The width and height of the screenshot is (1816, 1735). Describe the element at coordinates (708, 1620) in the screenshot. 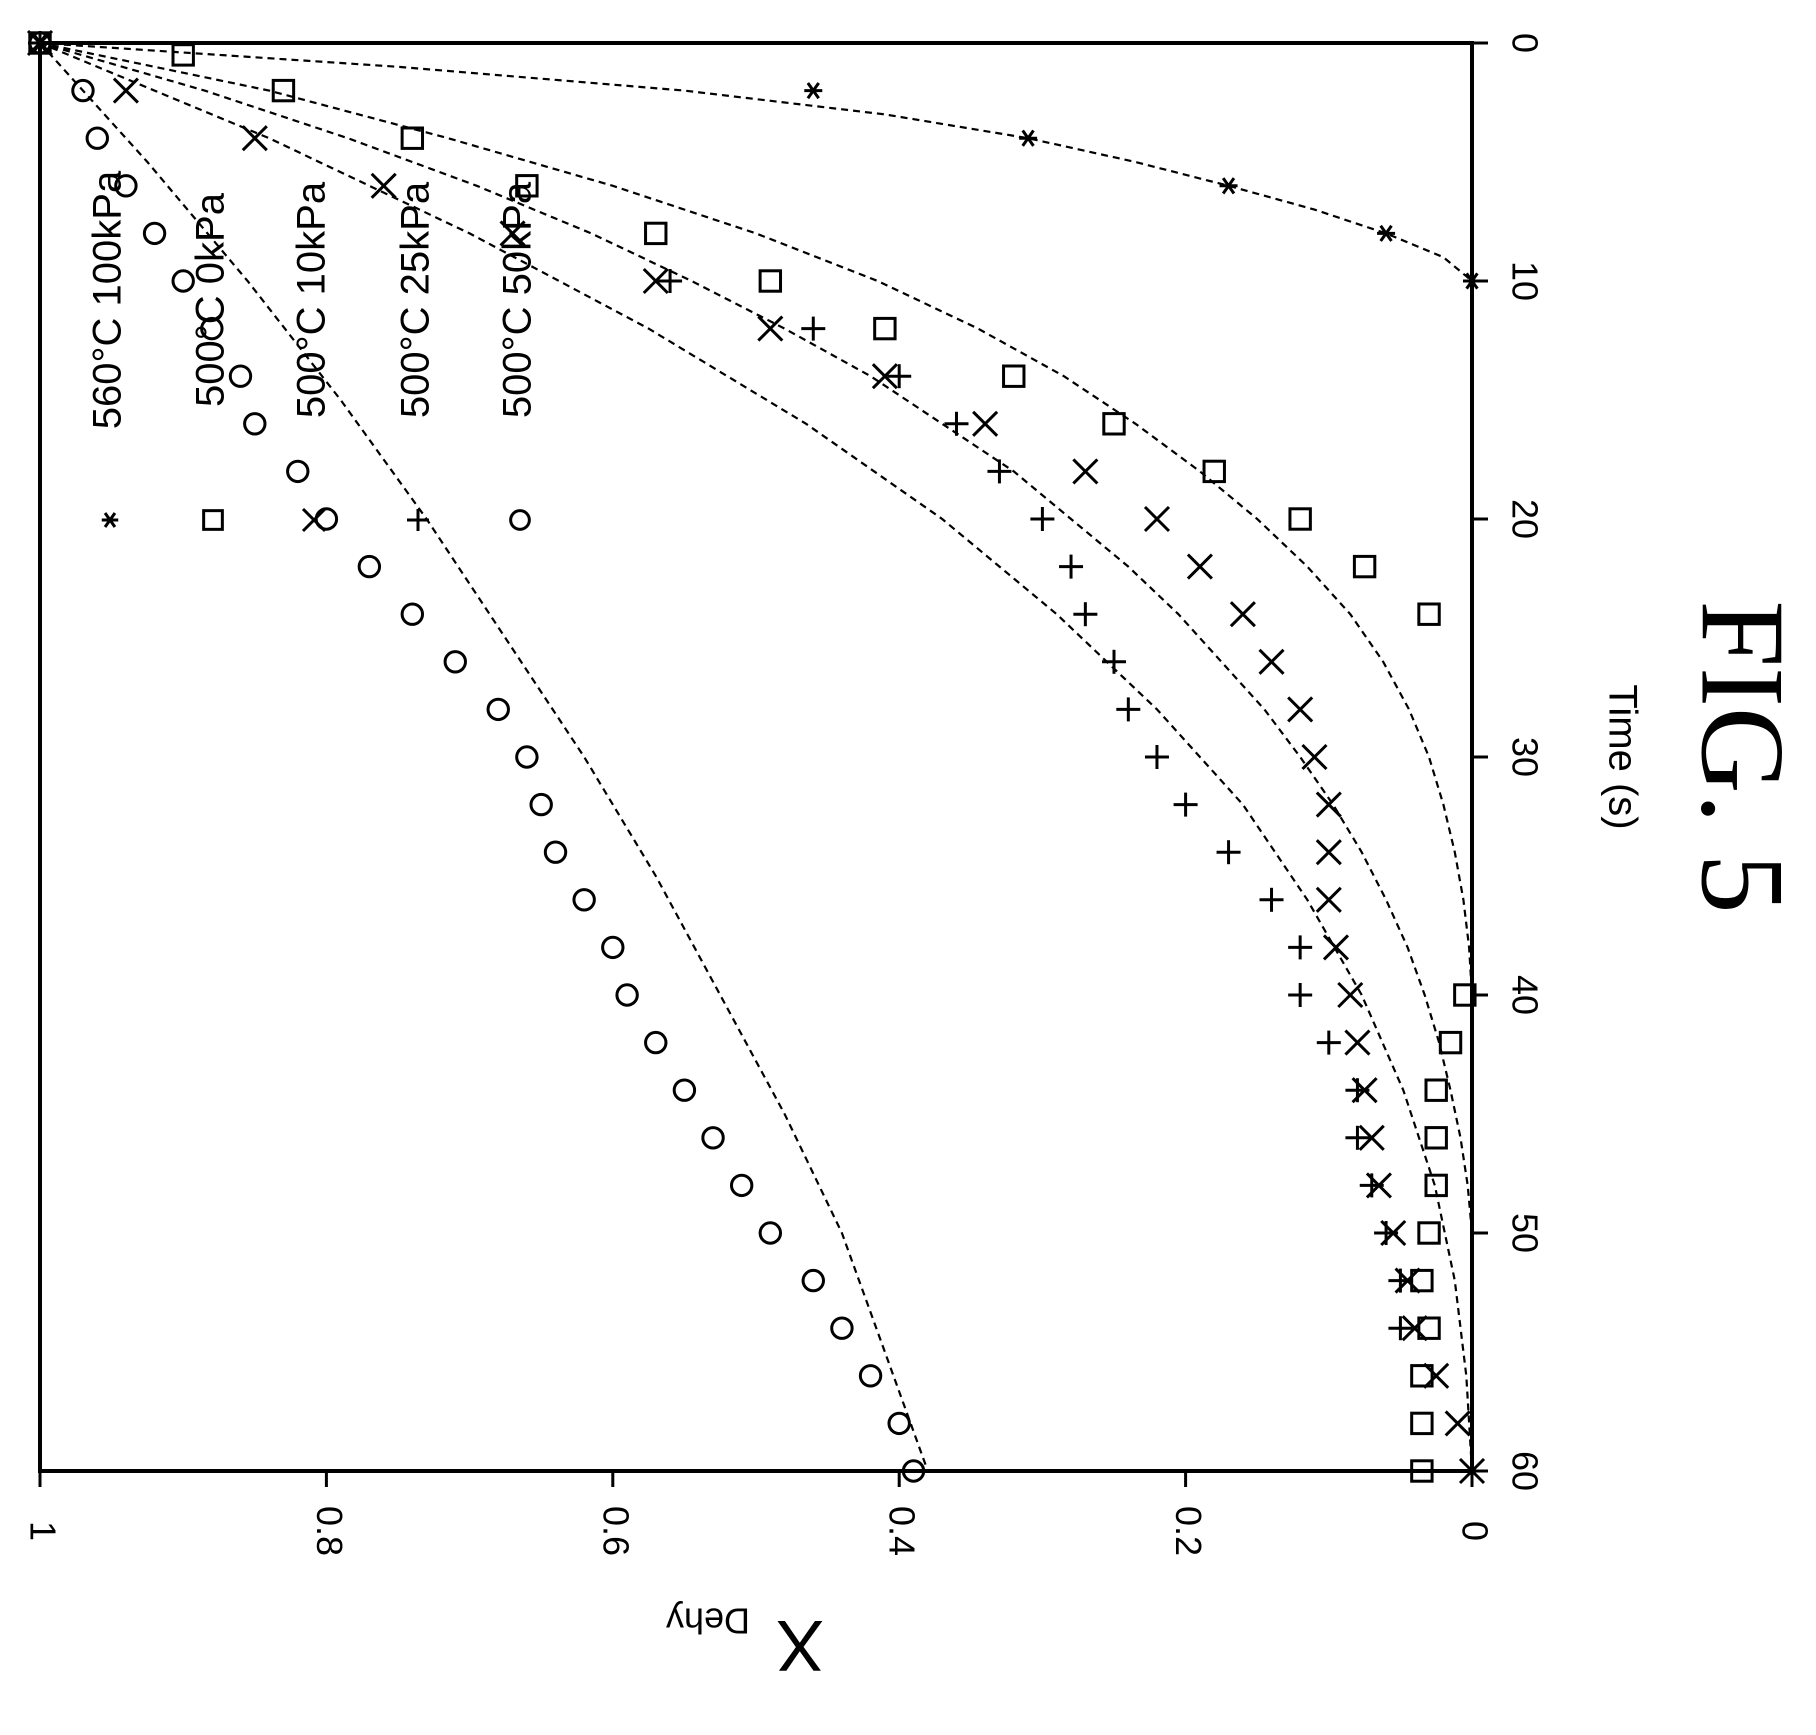

I see `y-axis-label-subscript: Dehy` at that location.